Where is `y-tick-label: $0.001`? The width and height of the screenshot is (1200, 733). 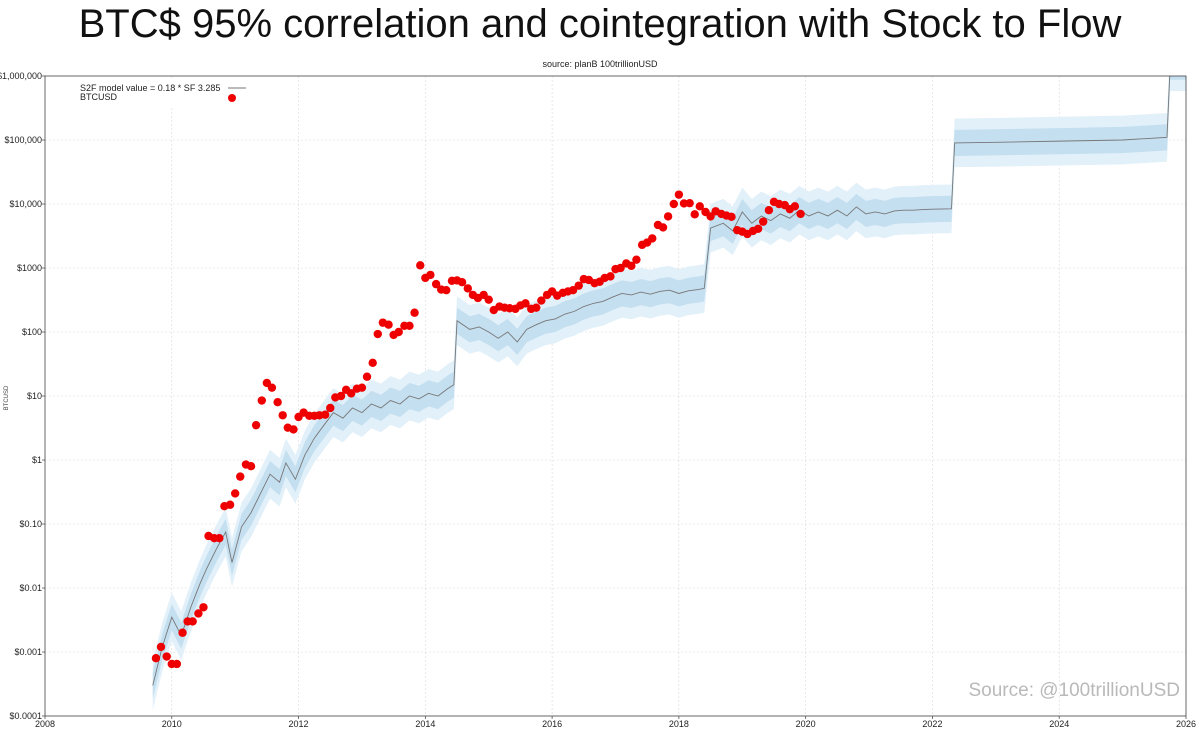
y-tick-label: $0.001 is located at coordinates (28, 652).